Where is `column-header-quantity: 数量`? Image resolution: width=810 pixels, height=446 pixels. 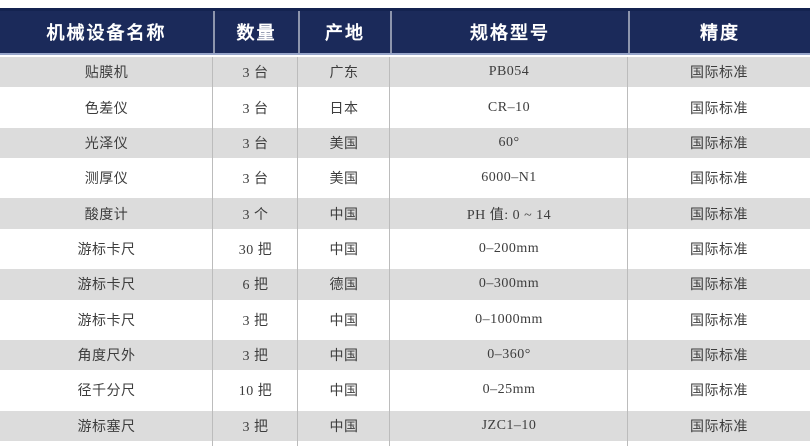 column-header-quantity: 数量 is located at coordinates (255, 32).